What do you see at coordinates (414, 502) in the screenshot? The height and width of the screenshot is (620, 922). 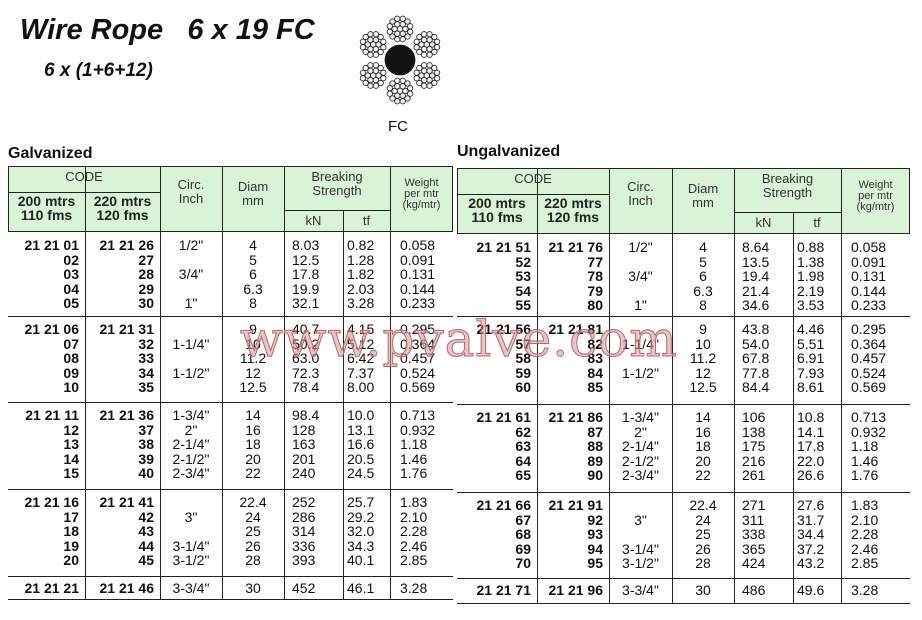 I see `cell-value: 1.83` at bounding box center [414, 502].